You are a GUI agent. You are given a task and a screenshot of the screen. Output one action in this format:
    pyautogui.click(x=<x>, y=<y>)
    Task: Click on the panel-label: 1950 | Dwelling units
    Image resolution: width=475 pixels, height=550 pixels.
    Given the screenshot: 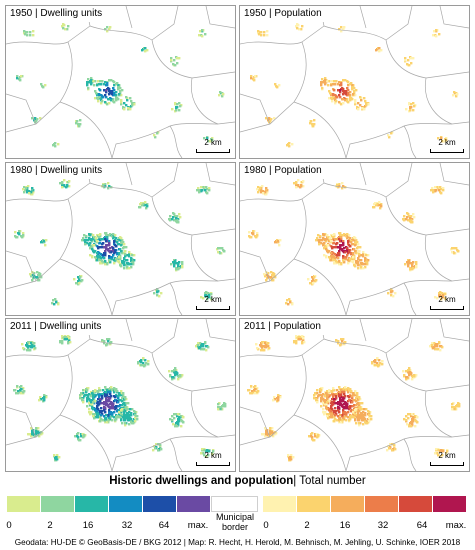 What is the action you would take?
    pyautogui.click(x=56, y=14)
    